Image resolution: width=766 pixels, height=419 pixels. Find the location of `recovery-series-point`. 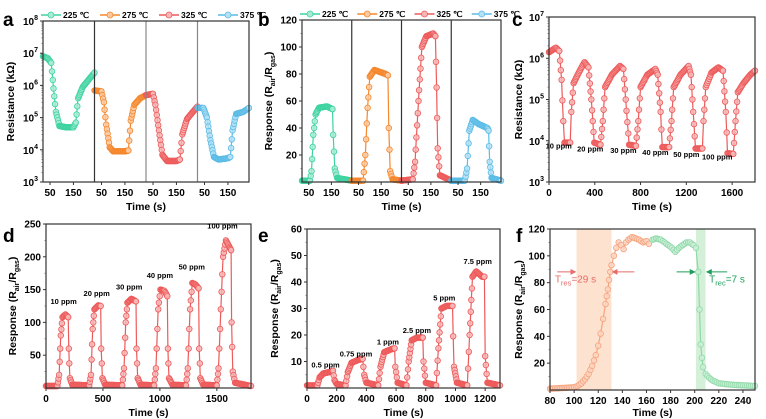

recovery-series-point is located at coordinates (696, 247).